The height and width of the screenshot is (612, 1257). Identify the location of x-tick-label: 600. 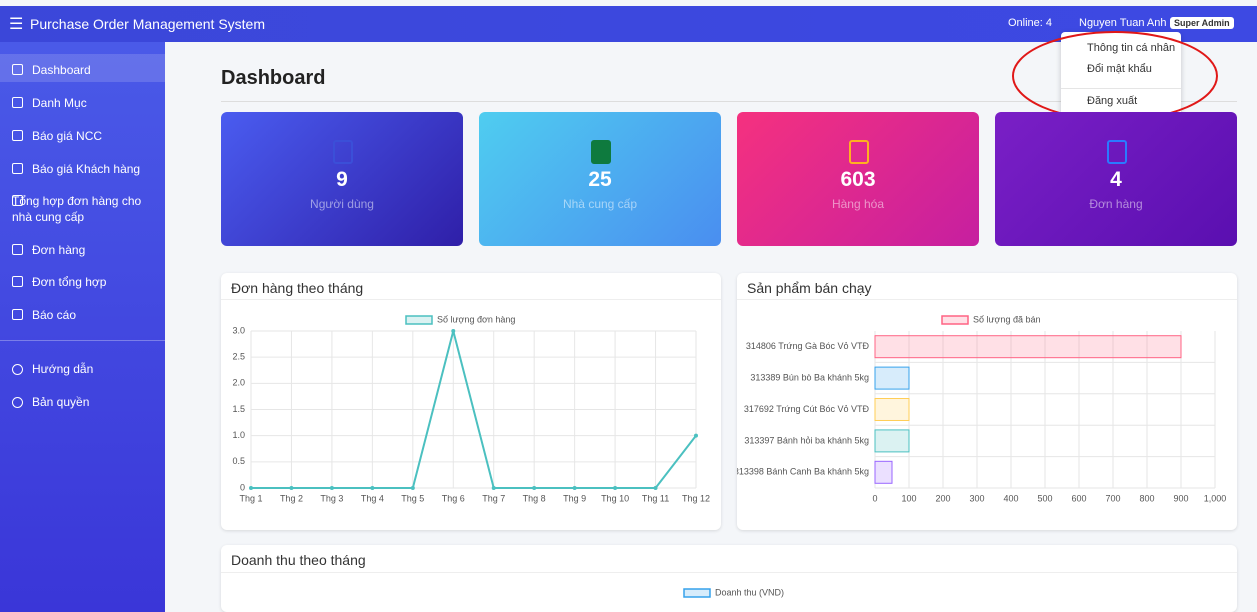
(1078, 498).